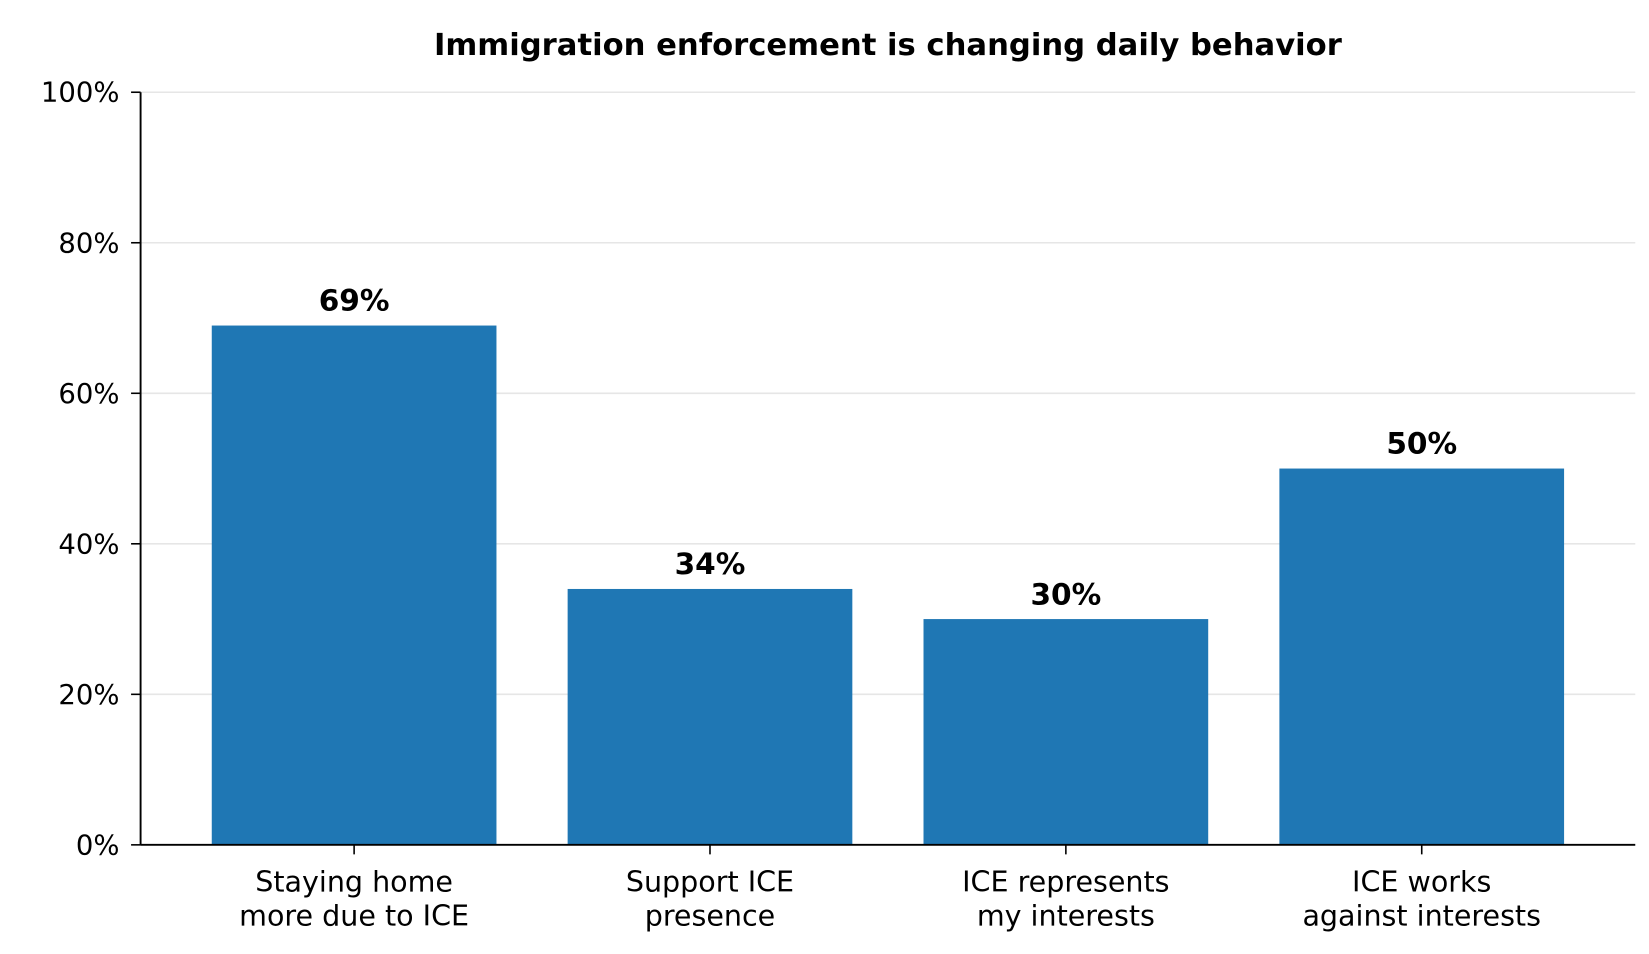 This screenshot has height=954, width=1649. Describe the element at coordinates (98, 845) in the screenshot. I see `y-tick-label: 0%` at that location.